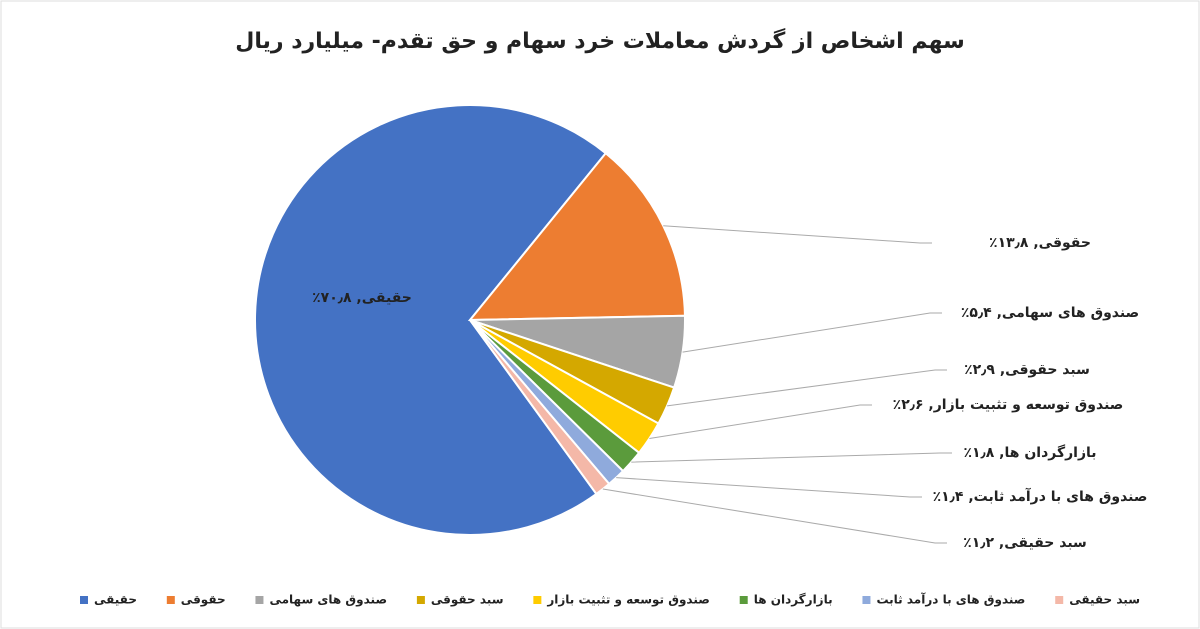  I want to click on legend-label: سبد حقیقی, so click(1104, 600).